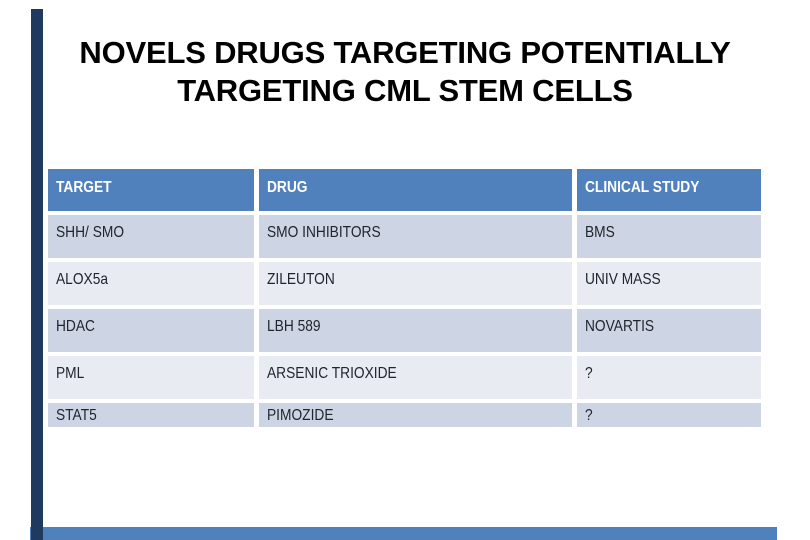 This screenshot has height=540, width=810. What do you see at coordinates (37, 274) in the screenshot?
I see `left-accent-bar` at bounding box center [37, 274].